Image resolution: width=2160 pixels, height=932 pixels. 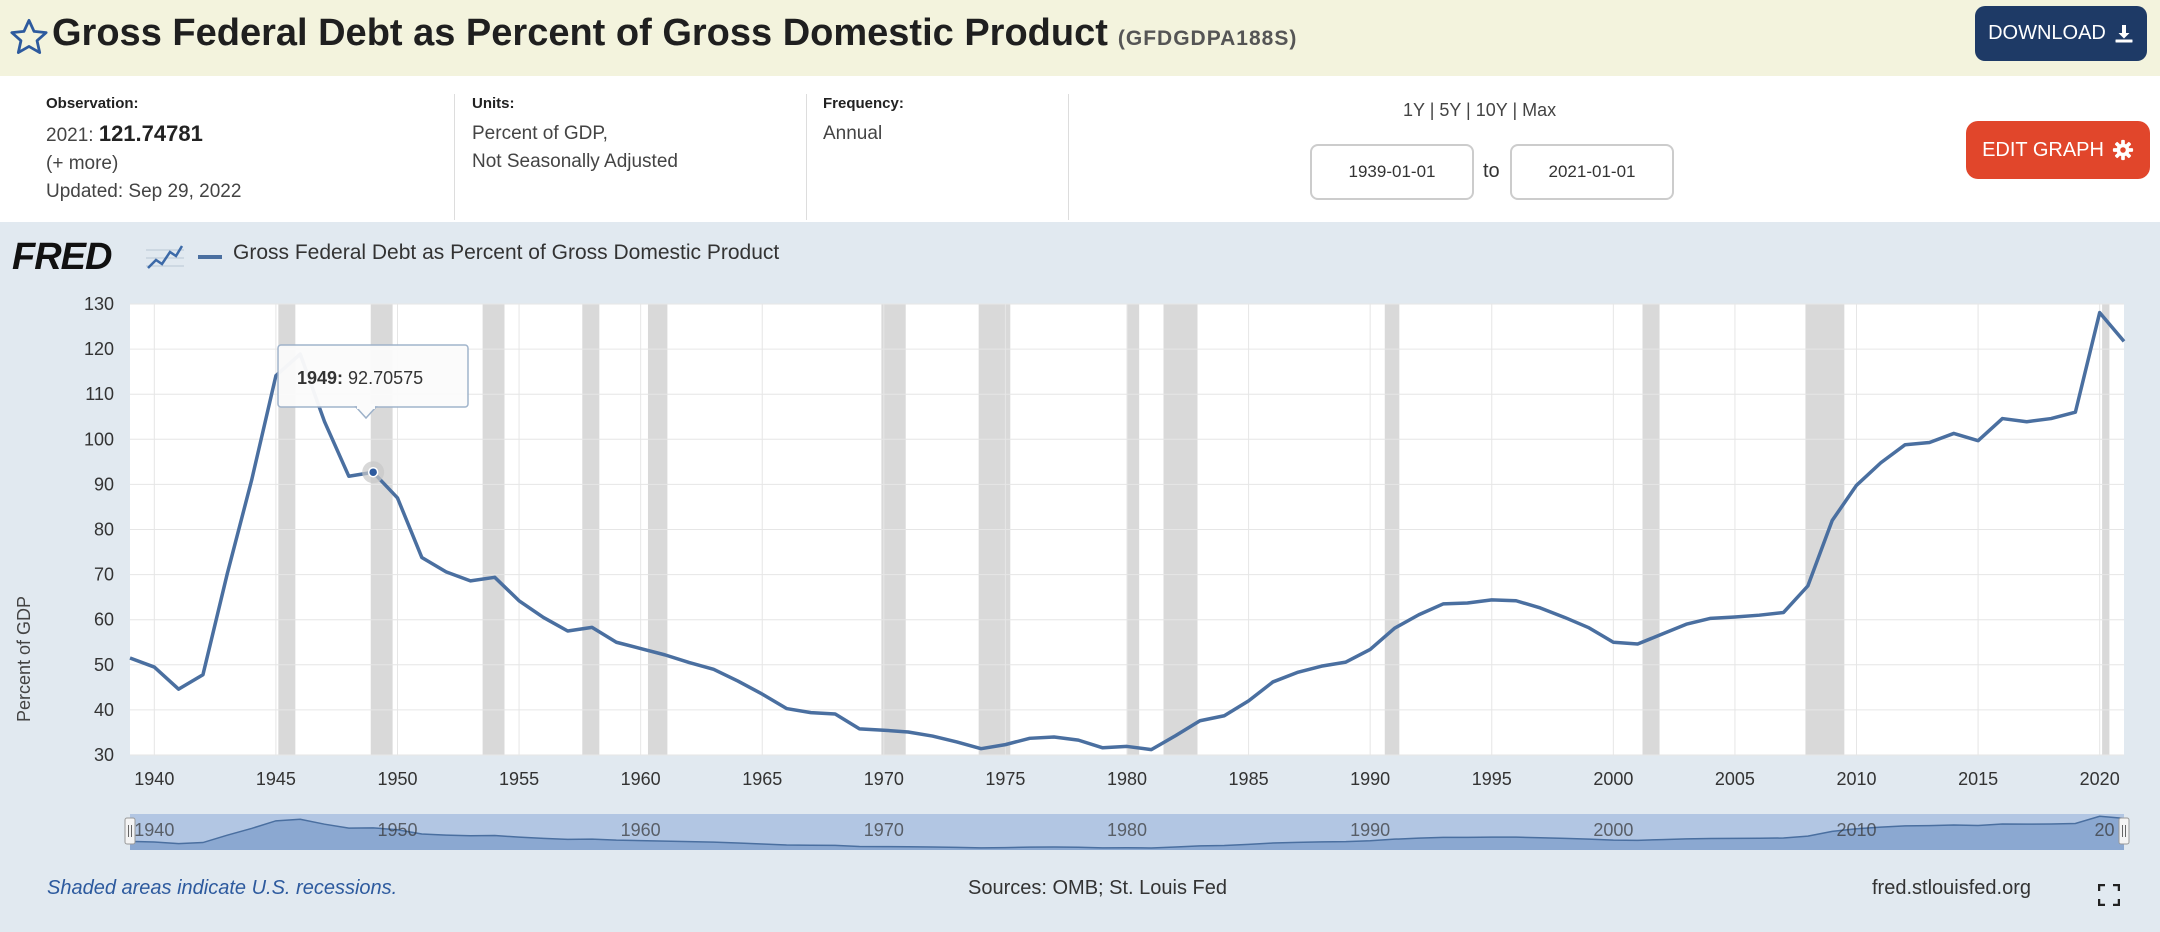 I want to click on tooltip-text: 1949: 92.70575, so click(x=360, y=378).